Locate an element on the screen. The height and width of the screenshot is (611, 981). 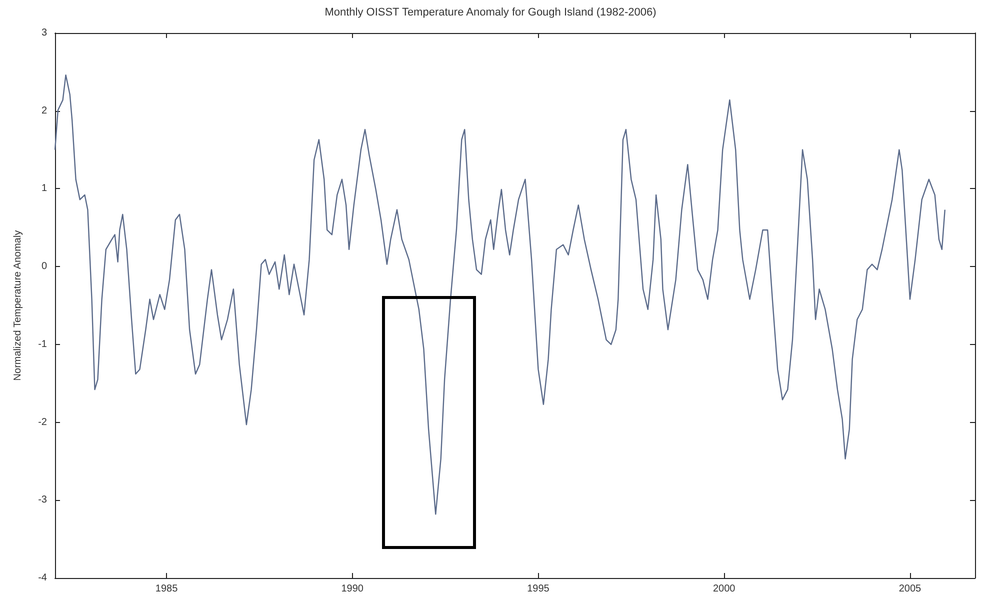
x-tick-label: 2000 is located at coordinates (724, 589).